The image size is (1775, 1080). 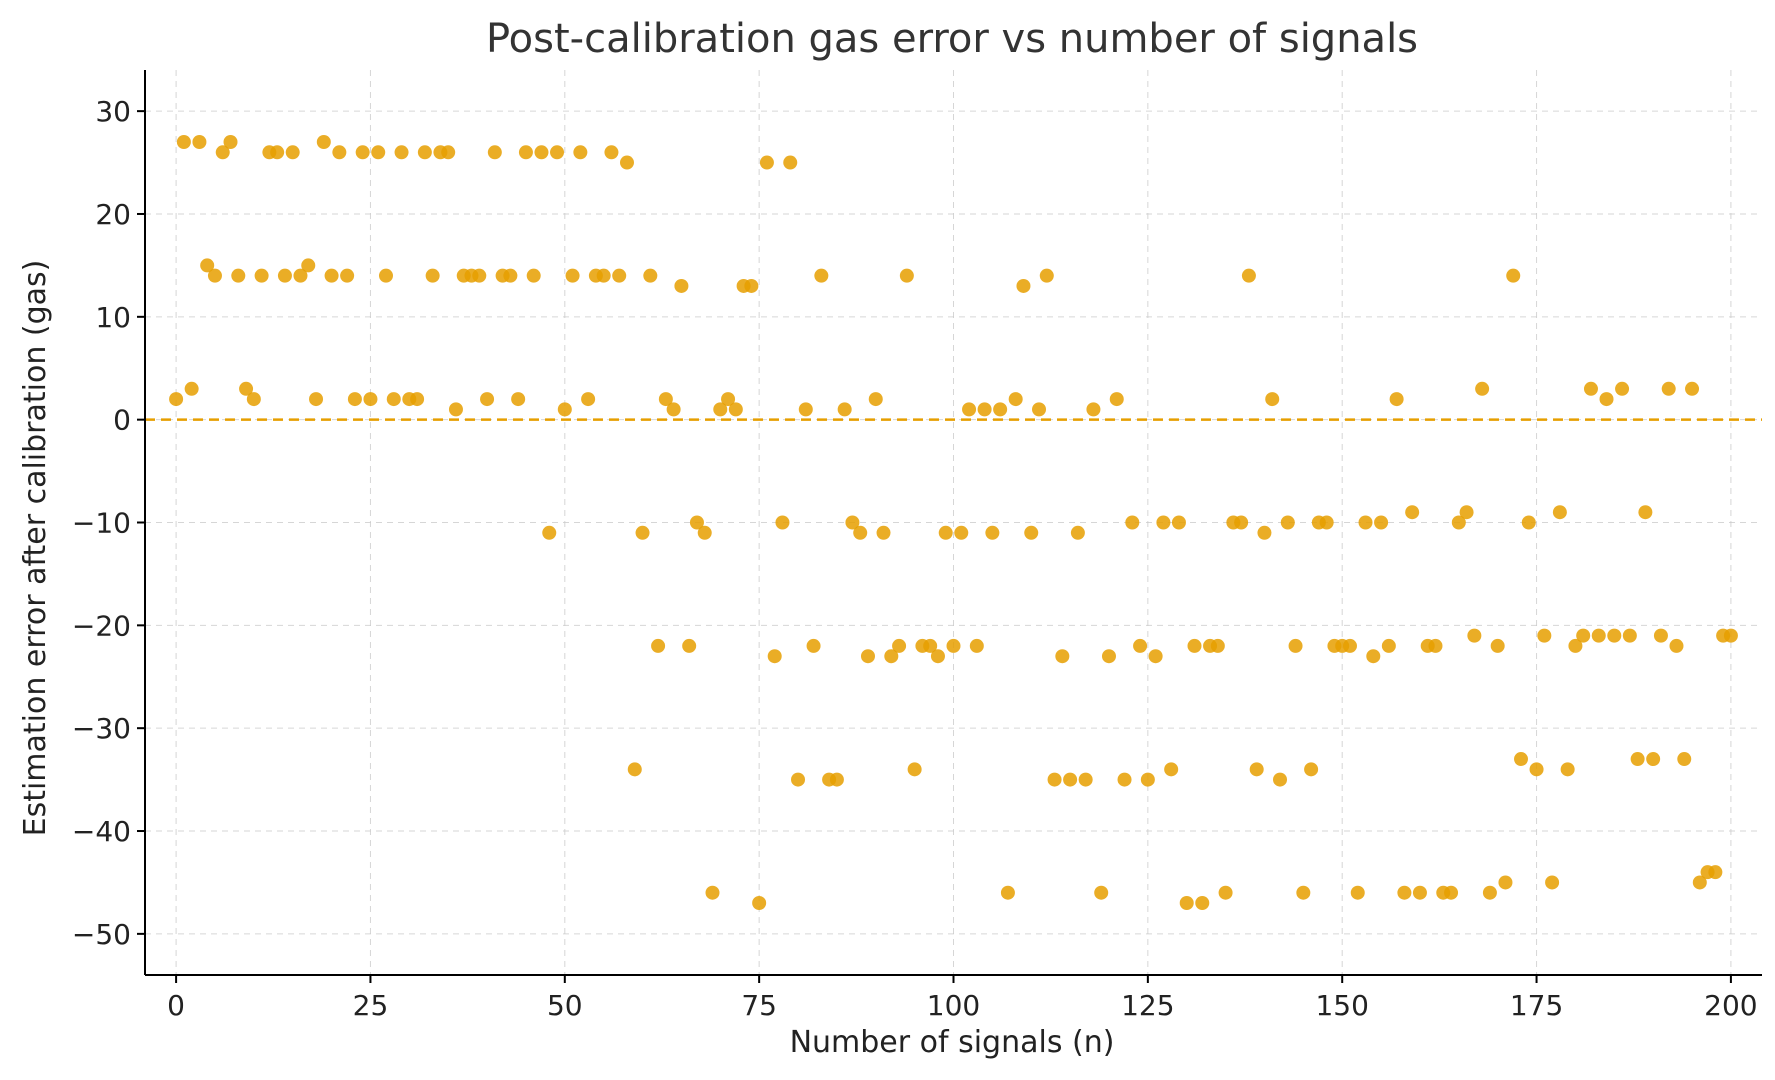 What do you see at coordinates (953, 1005) in the screenshot?
I see `x-tick-label: 100` at bounding box center [953, 1005].